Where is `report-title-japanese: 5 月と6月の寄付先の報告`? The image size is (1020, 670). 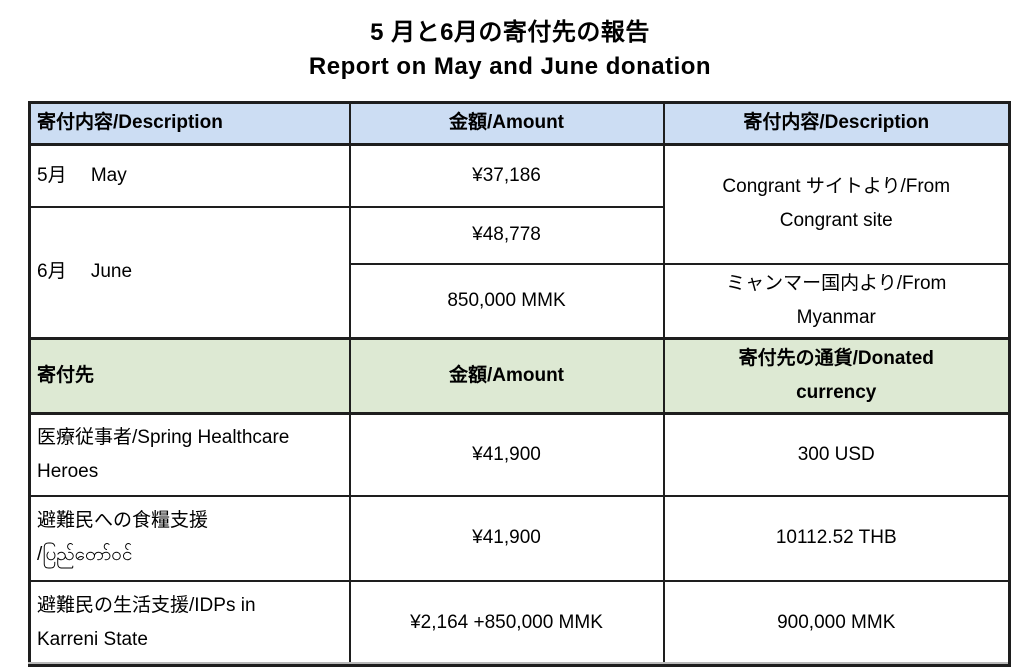 report-title-japanese: 5 月と6月の寄付先の報告 is located at coordinates (510, 32).